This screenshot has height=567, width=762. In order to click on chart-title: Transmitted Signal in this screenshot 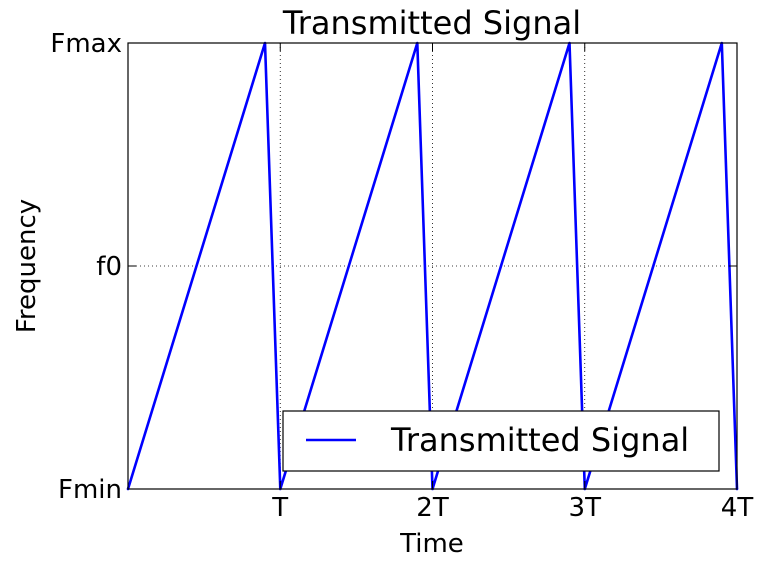, I will do `click(431, 23)`.